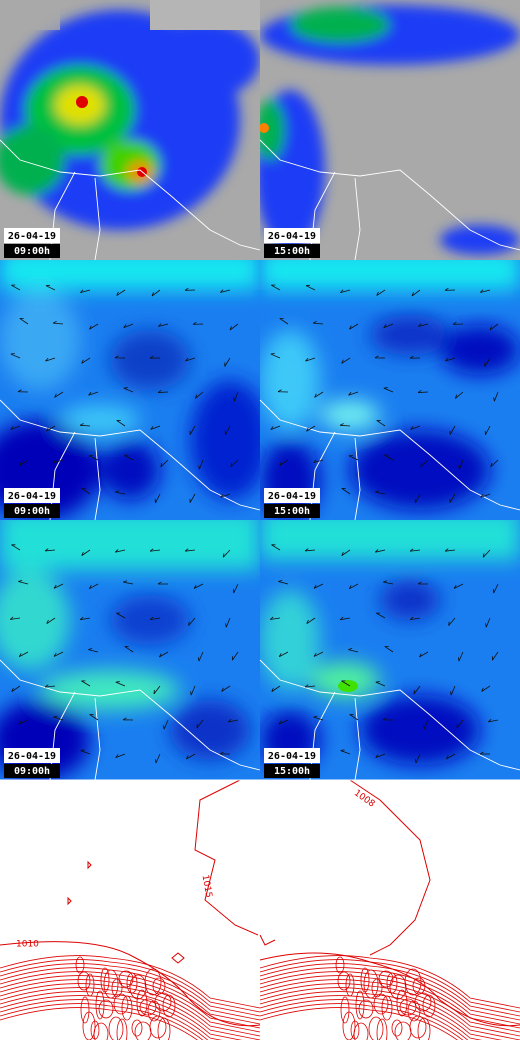 This screenshot has width=520, height=1040. What do you see at coordinates (32, 755) in the screenshot?
I see `date-box` at bounding box center [32, 755].